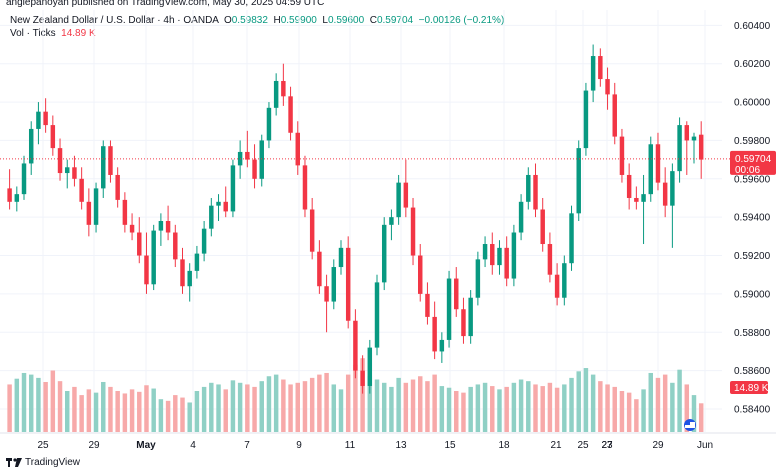 The width and height of the screenshot is (780, 470). Describe the element at coordinates (388, 441) in the screenshot. I see `time-axis: 25 29 May 4 7 9 11 13 15 18 21 23 25 27 29 Jun` at that location.